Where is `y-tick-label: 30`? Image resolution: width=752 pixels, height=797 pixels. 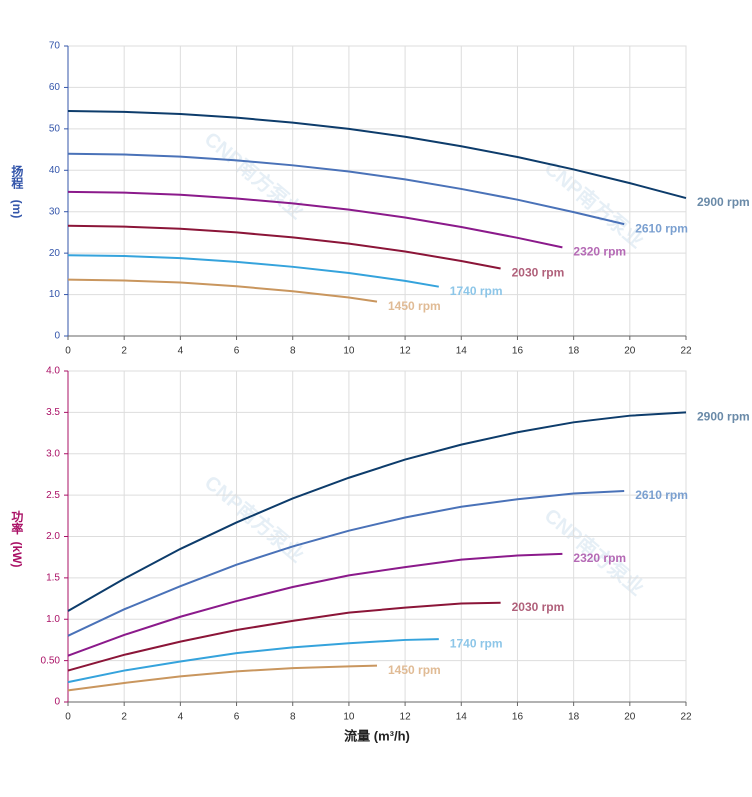 y-tick-label: 30 is located at coordinates (55, 211).